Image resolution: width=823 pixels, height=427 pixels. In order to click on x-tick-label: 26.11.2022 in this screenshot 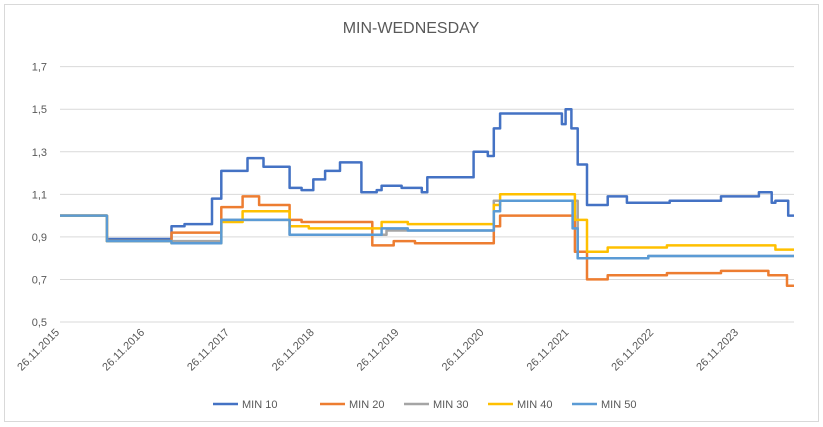, I will do `click(632, 350)`.